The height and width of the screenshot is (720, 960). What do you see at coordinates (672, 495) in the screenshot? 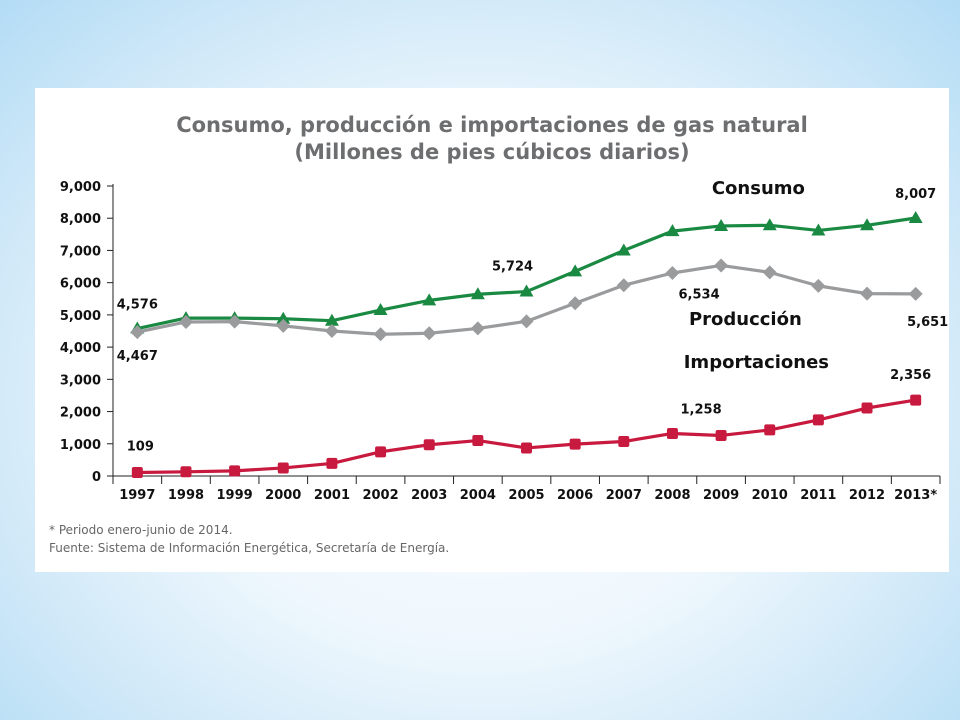
I see `x-tick-label: 2008` at bounding box center [672, 495].